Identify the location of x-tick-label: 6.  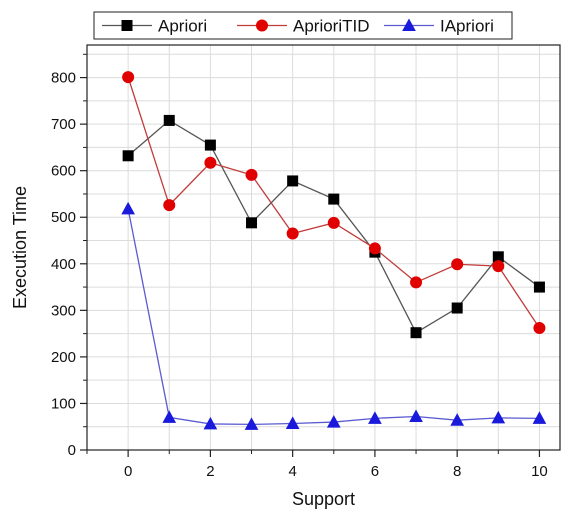
(375, 471).